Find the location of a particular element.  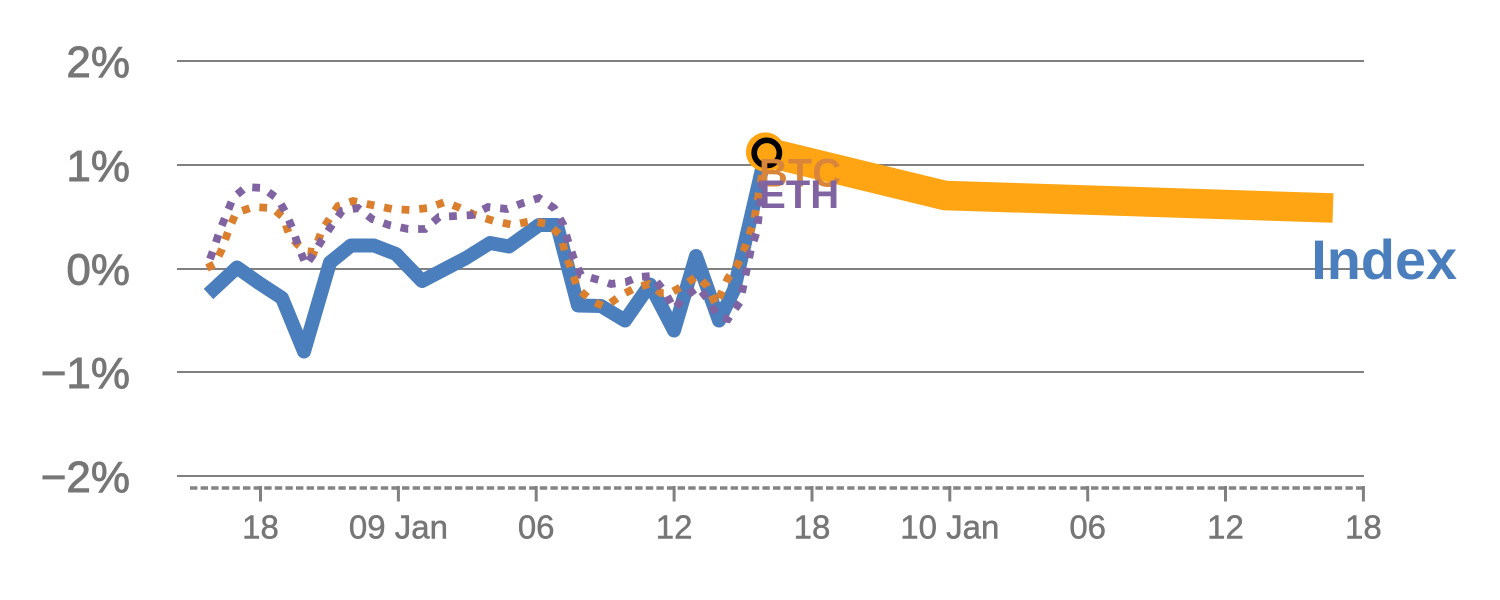

svg-text: −1% is located at coordinates (85, 373).